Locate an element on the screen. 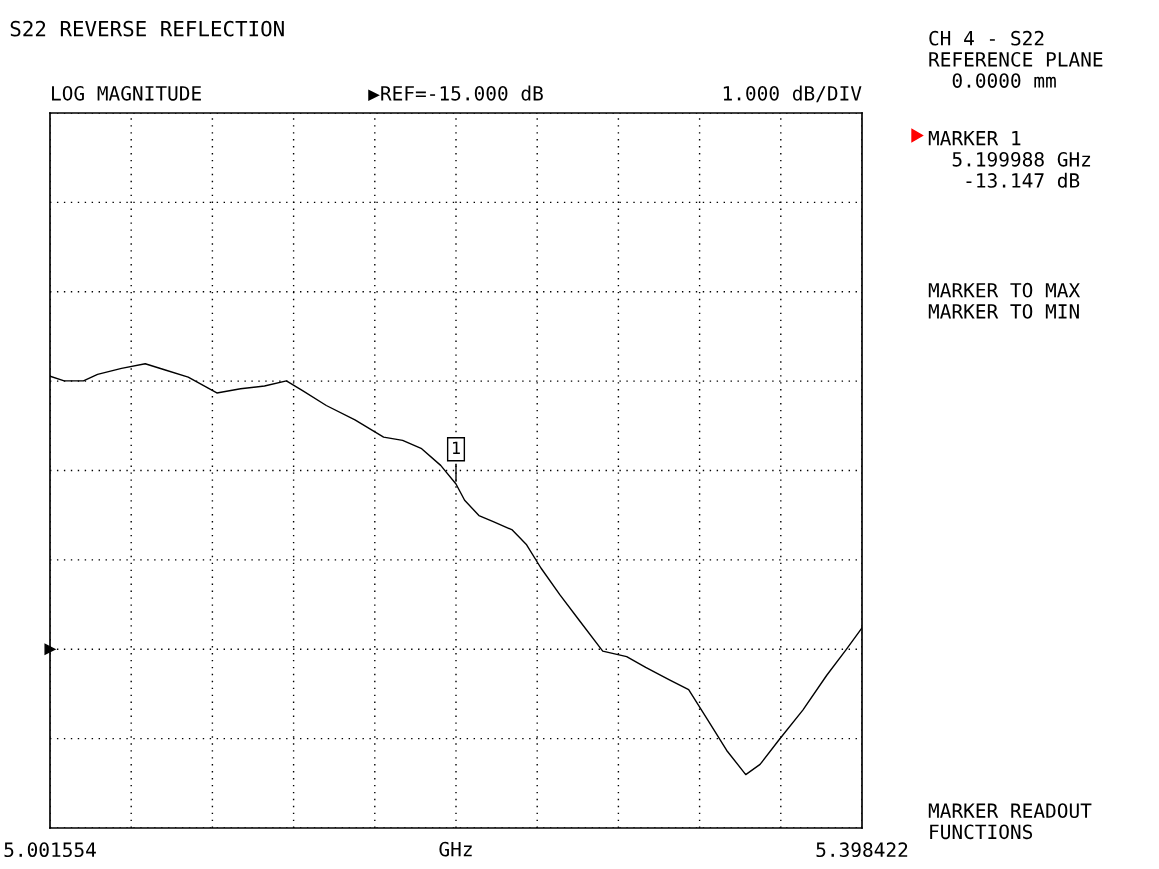  text: ▶REF=-15.000 dB is located at coordinates (455, 93).